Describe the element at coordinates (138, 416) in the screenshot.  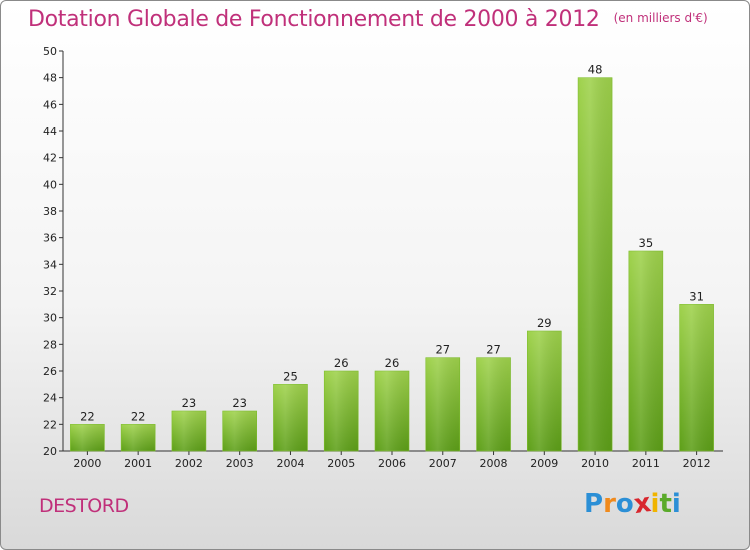
I see `value-label-2001: 22` at that location.